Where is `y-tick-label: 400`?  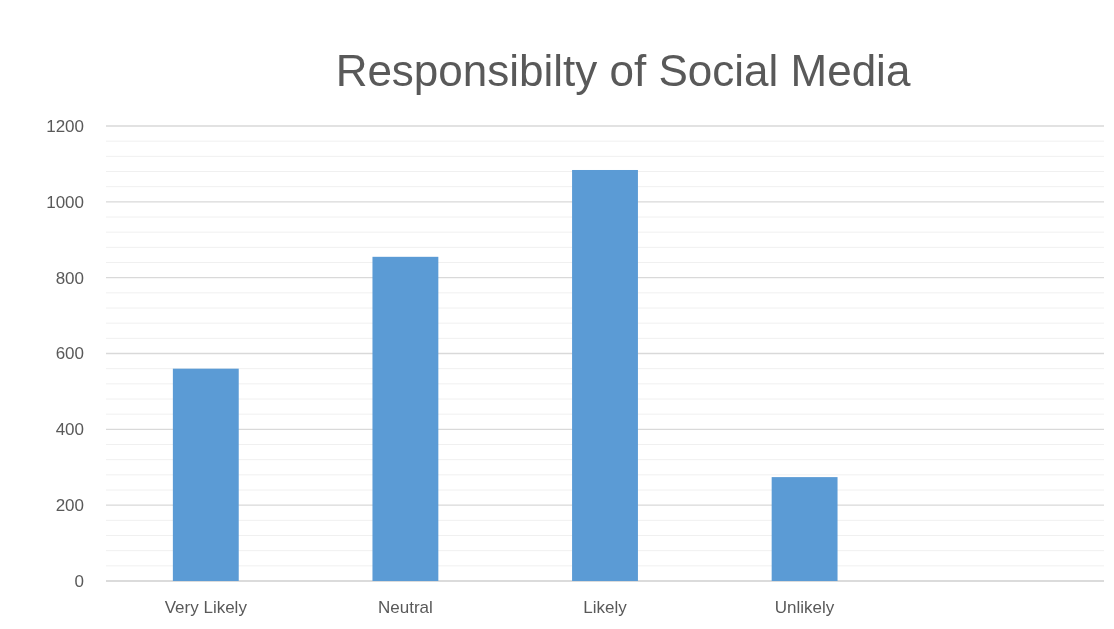
y-tick-label: 400 is located at coordinates (69, 430).